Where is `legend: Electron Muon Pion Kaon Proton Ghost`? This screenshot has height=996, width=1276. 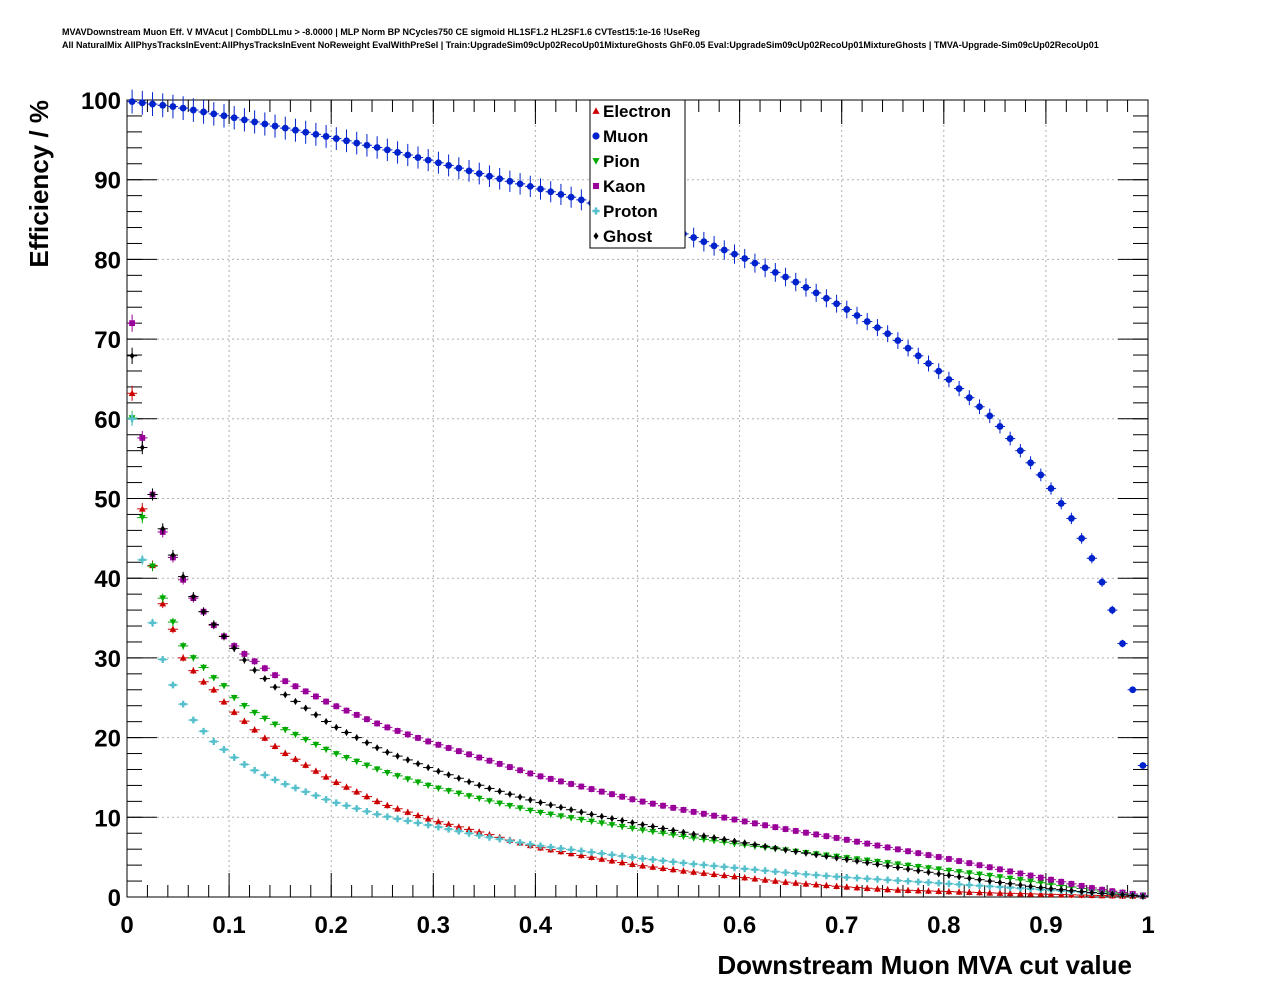
legend: Electron Muon Pion Kaon Proton Ghost is located at coordinates (637, 174).